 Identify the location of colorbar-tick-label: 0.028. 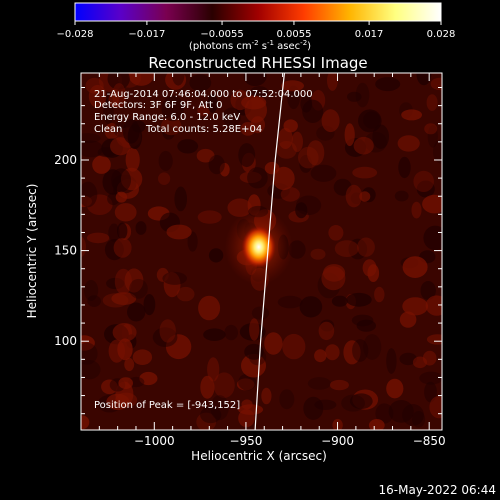
(441, 34).